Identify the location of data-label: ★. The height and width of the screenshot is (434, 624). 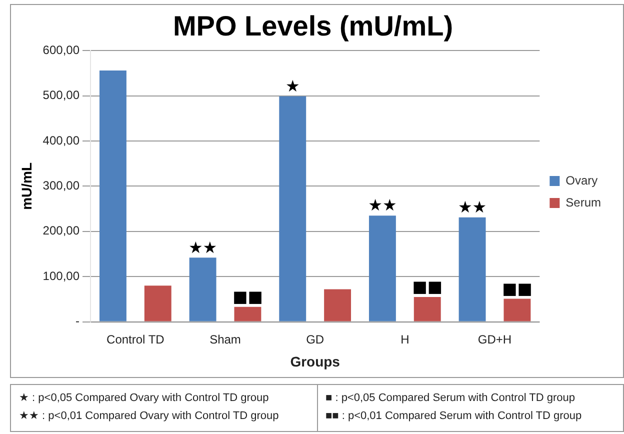
(292, 86).